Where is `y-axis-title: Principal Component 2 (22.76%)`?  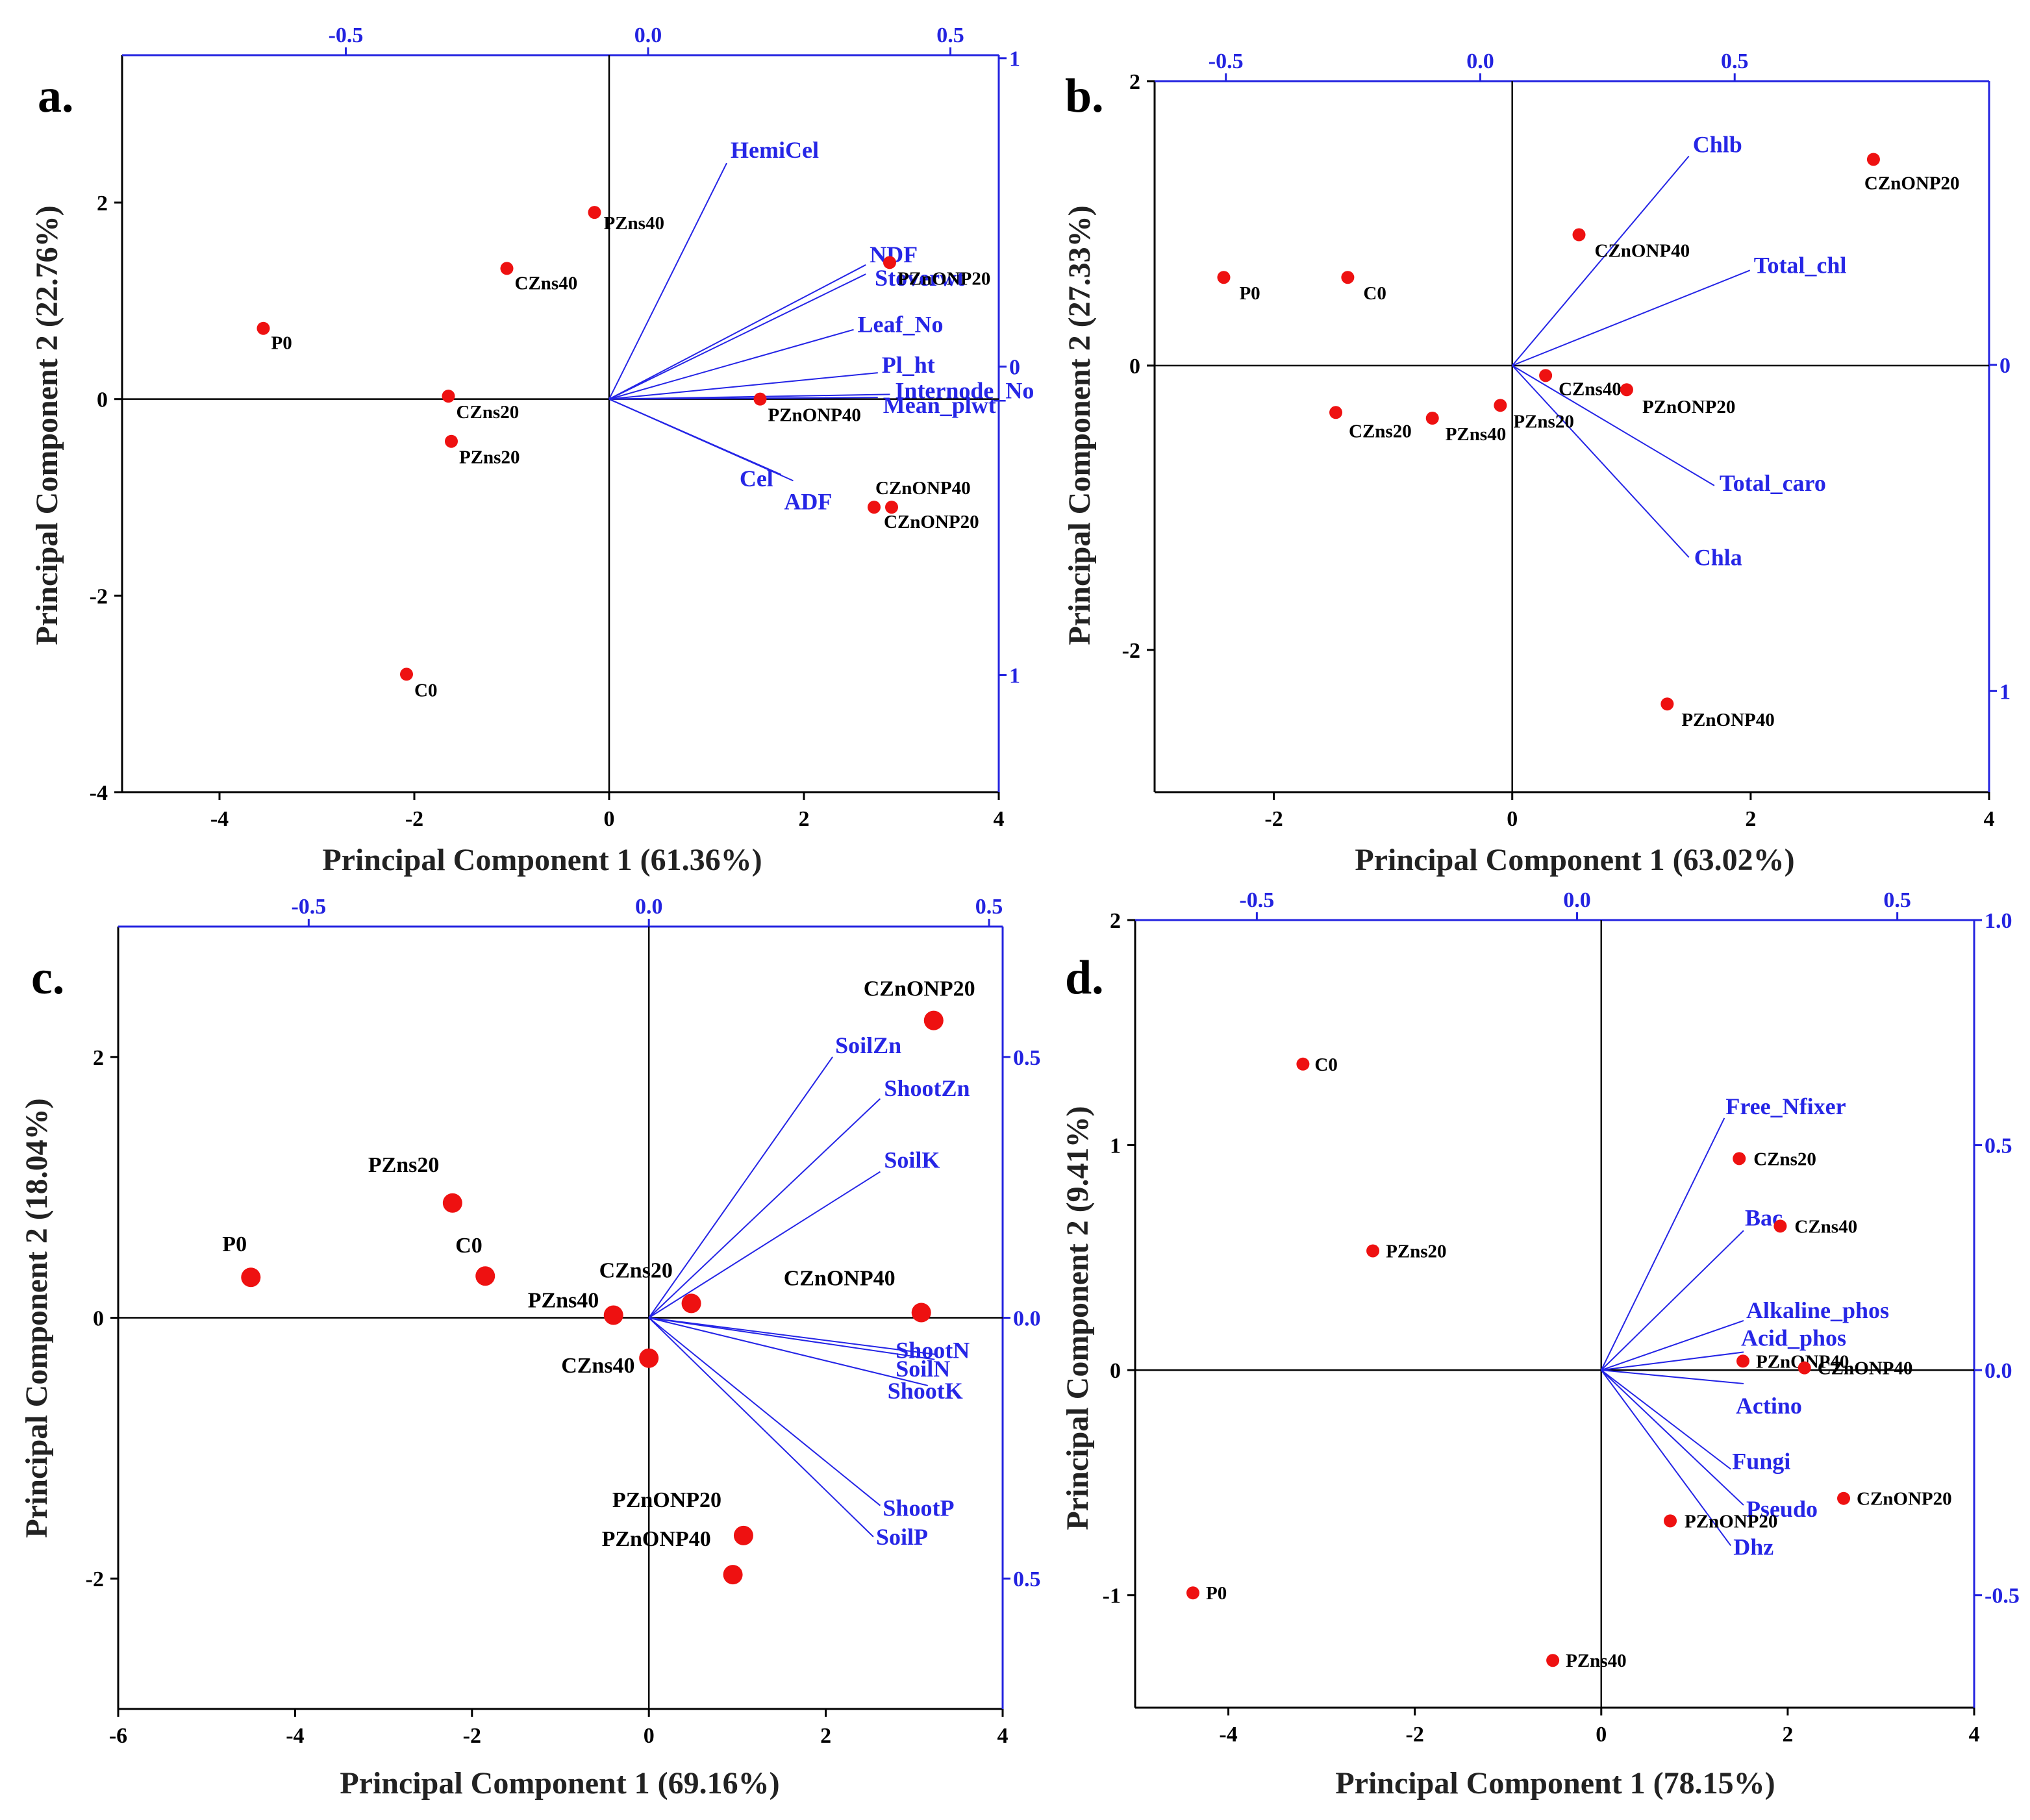 y-axis-title: Principal Component 2 (22.76%) is located at coordinates (47, 425).